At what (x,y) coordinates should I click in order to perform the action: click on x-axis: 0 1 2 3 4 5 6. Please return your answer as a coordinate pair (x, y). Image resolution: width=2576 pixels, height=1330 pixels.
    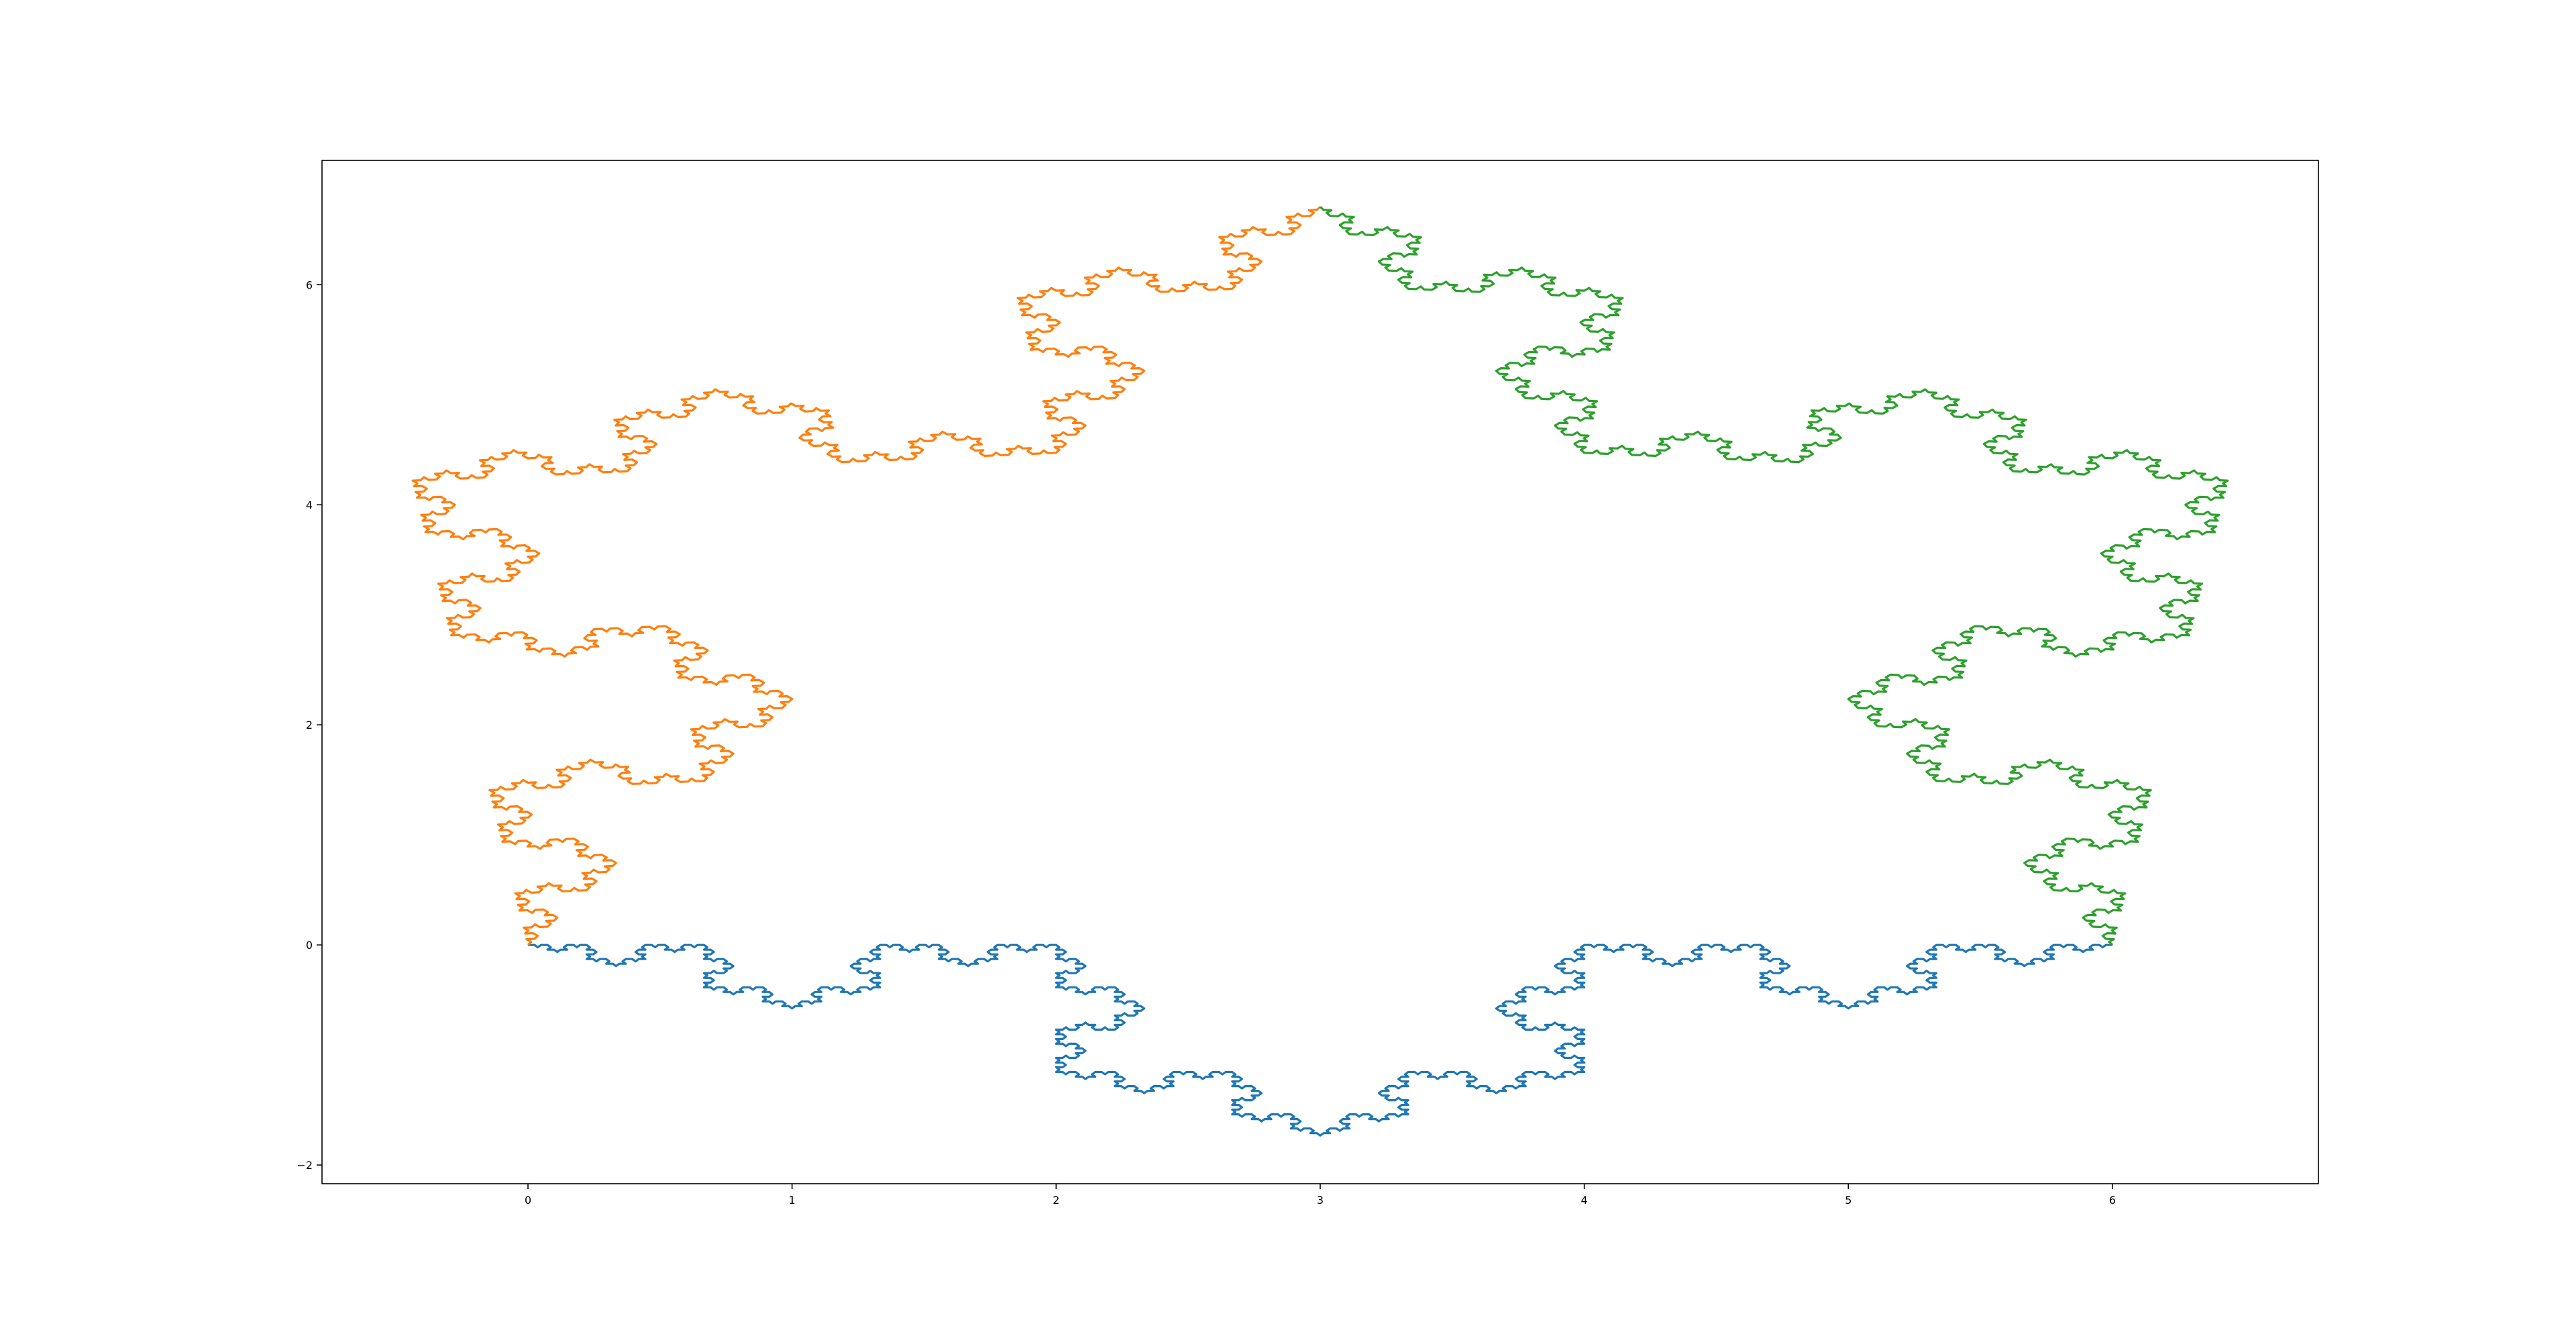
    Looking at the image, I should click on (1320, 1195).